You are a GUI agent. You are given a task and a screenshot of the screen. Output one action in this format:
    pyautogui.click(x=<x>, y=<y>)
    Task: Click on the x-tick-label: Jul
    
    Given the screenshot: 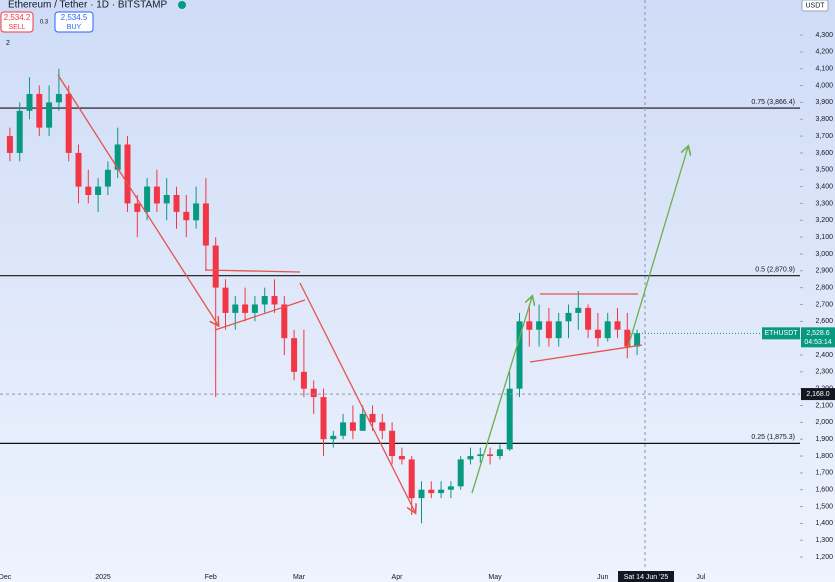 What is the action you would take?
    pyautogui.click(x=700, y=577)
    